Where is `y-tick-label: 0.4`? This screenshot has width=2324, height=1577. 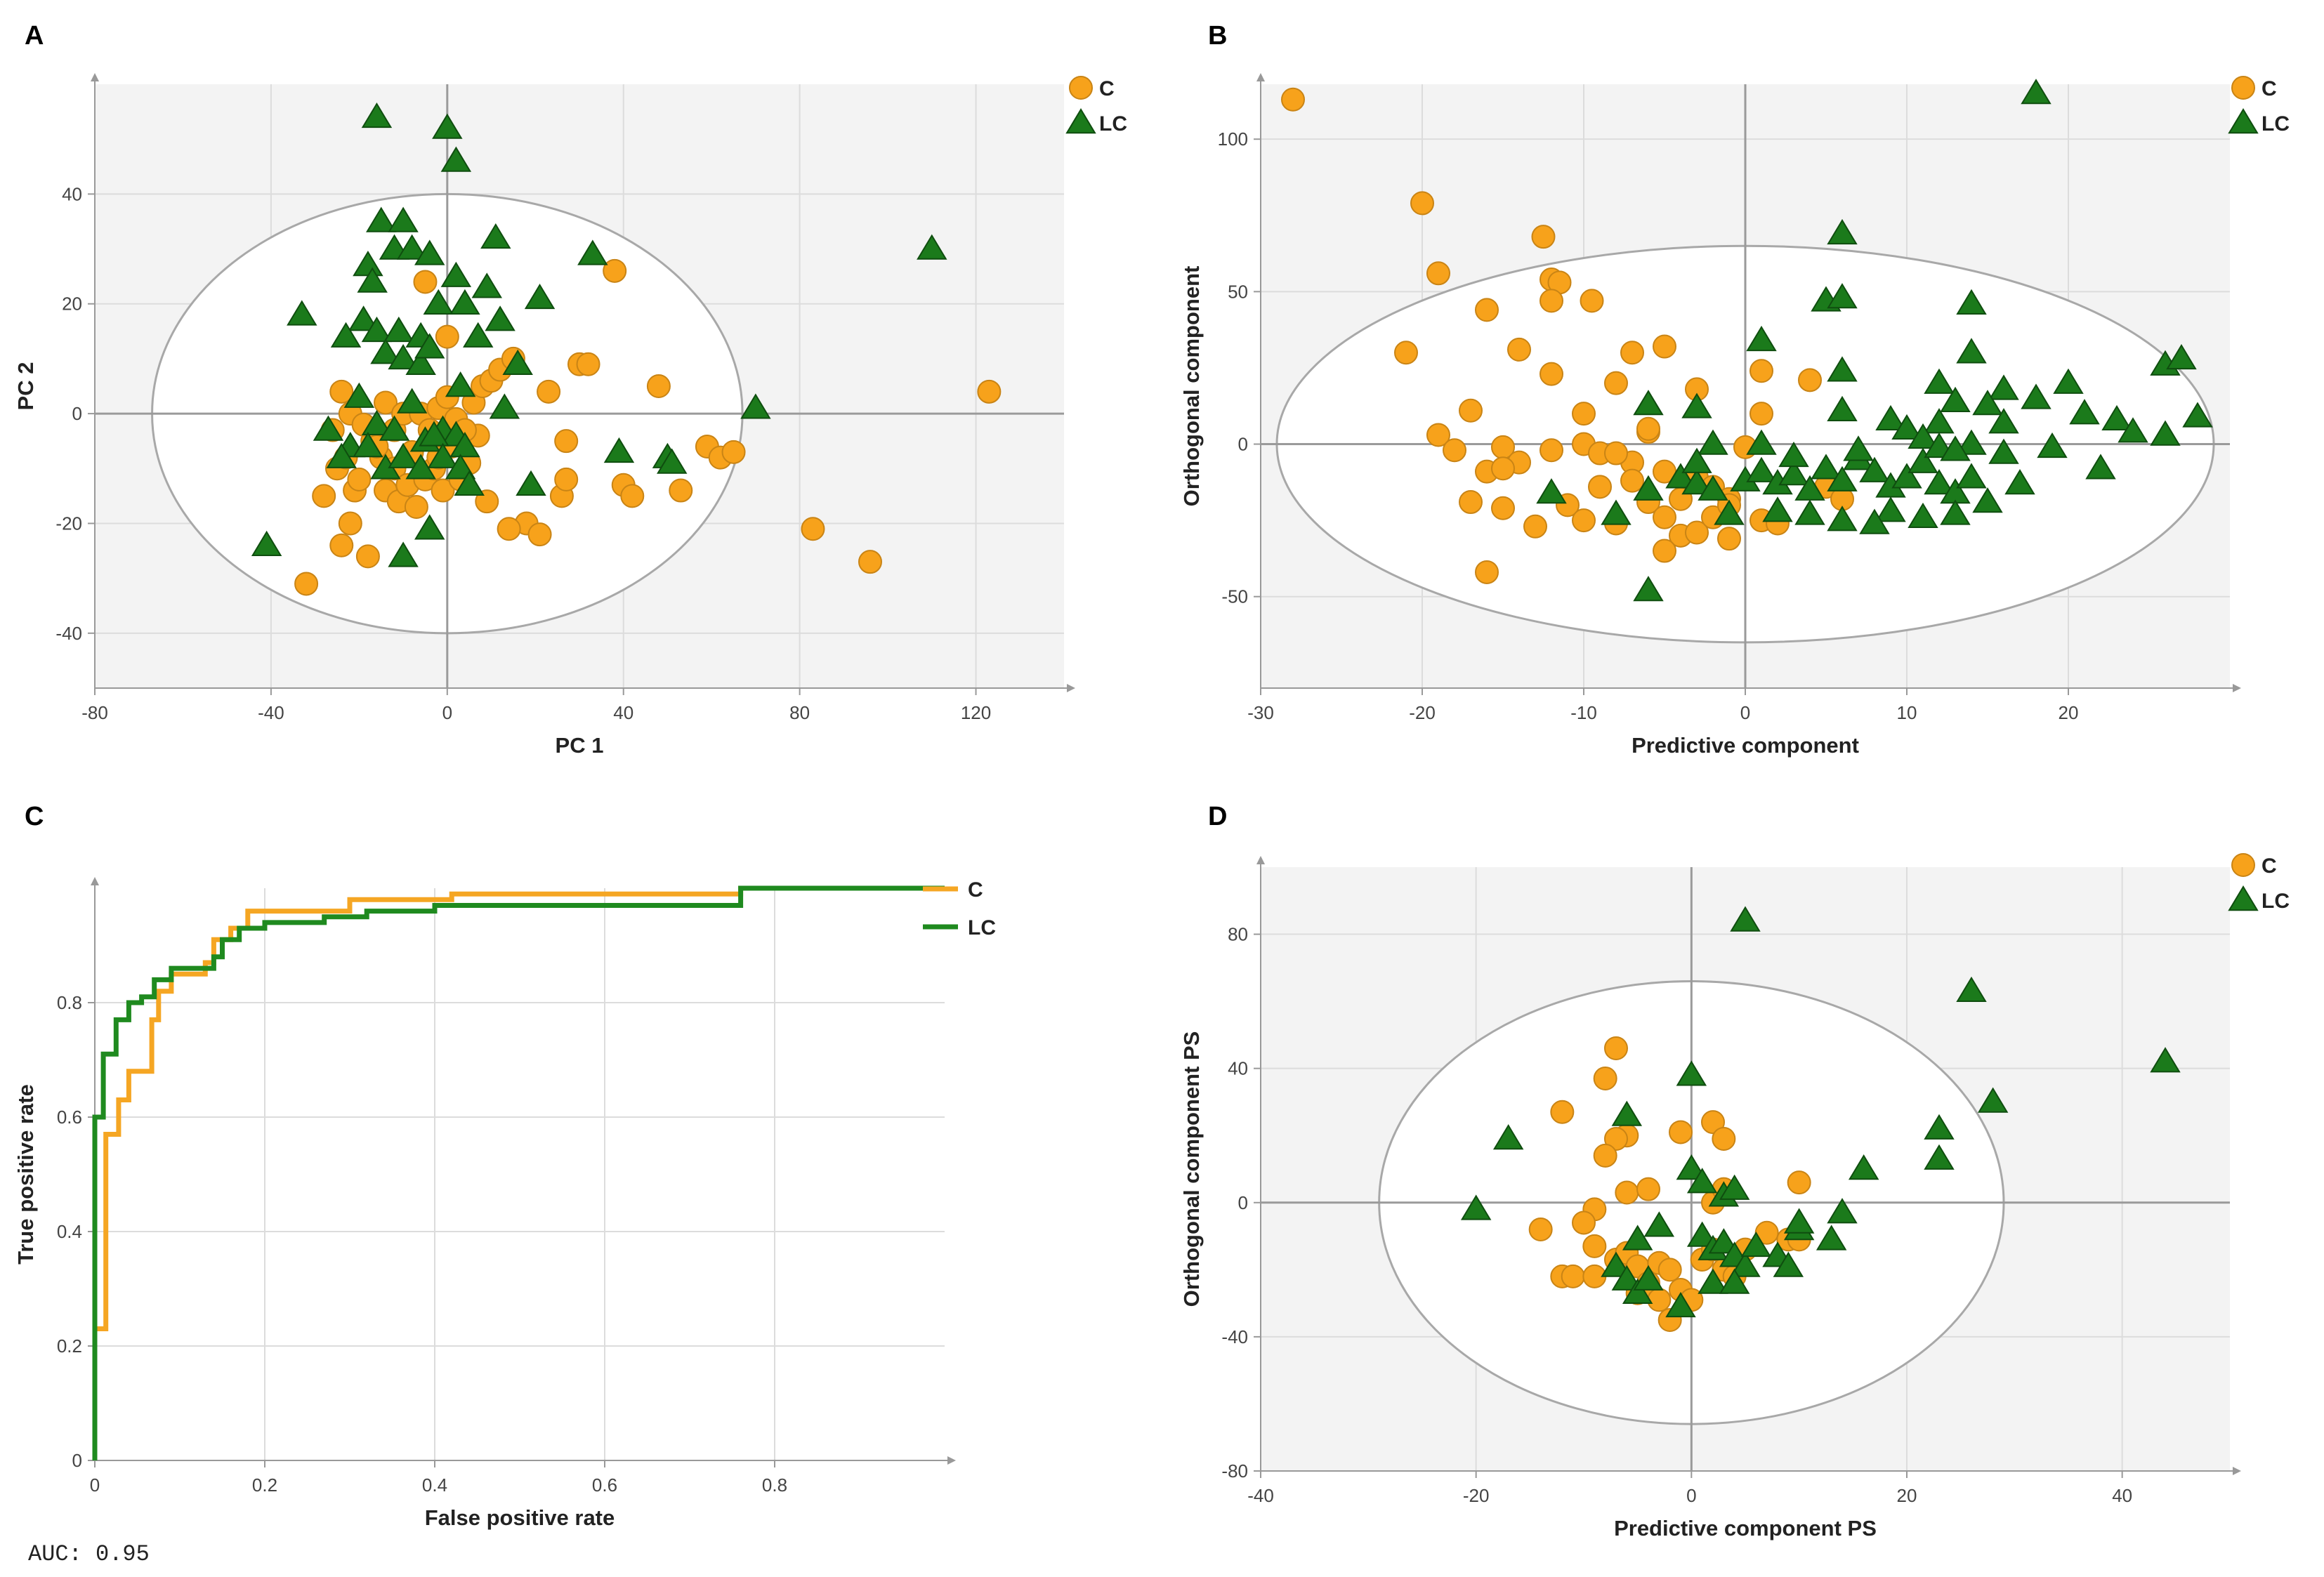 y-tick-label: 0.4 is located at coordinates (69, 1231).